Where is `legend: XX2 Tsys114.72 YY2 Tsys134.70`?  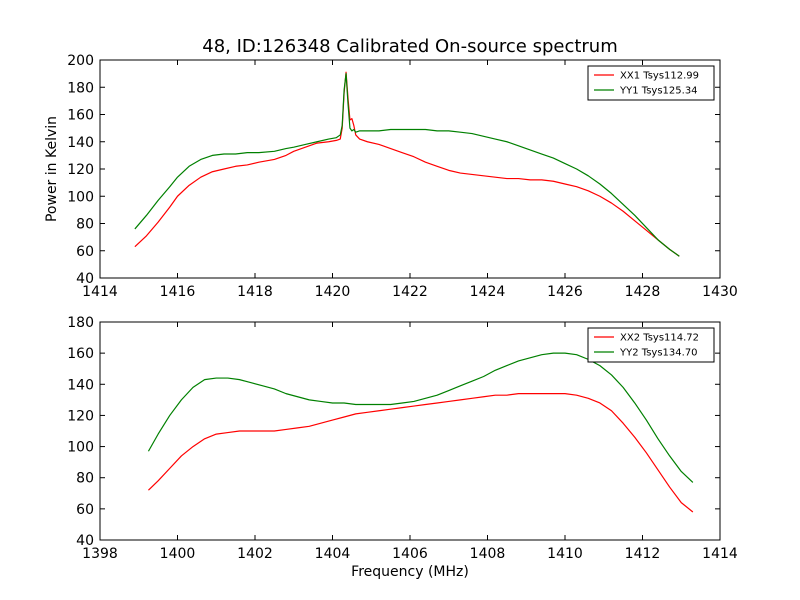
legend: XX2 Tsys114.72 YY2 Tsys134.70 is located at coordinates (651, 345).